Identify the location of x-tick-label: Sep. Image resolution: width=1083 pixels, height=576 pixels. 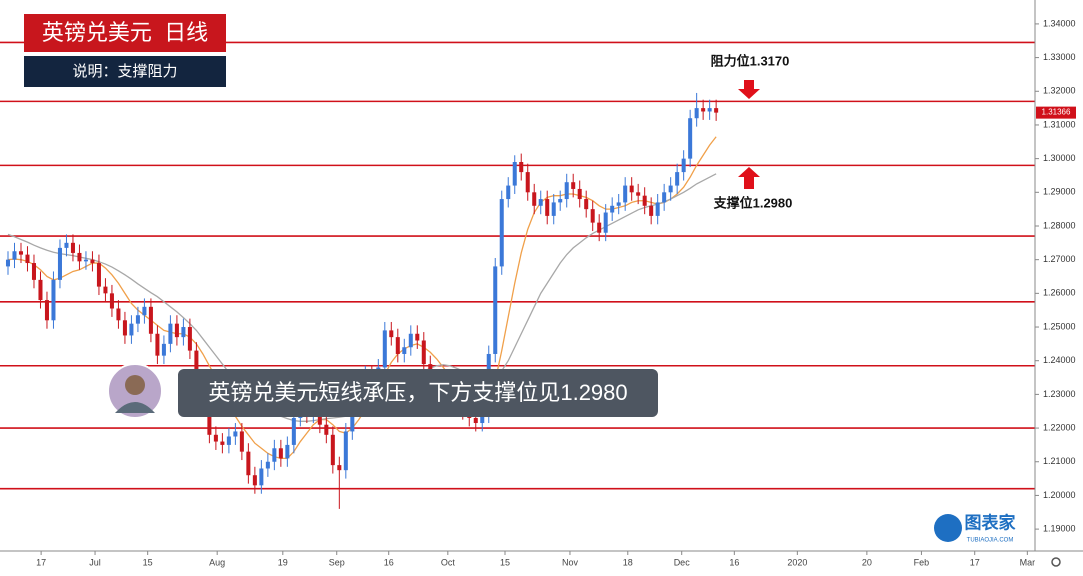
(337, 562).